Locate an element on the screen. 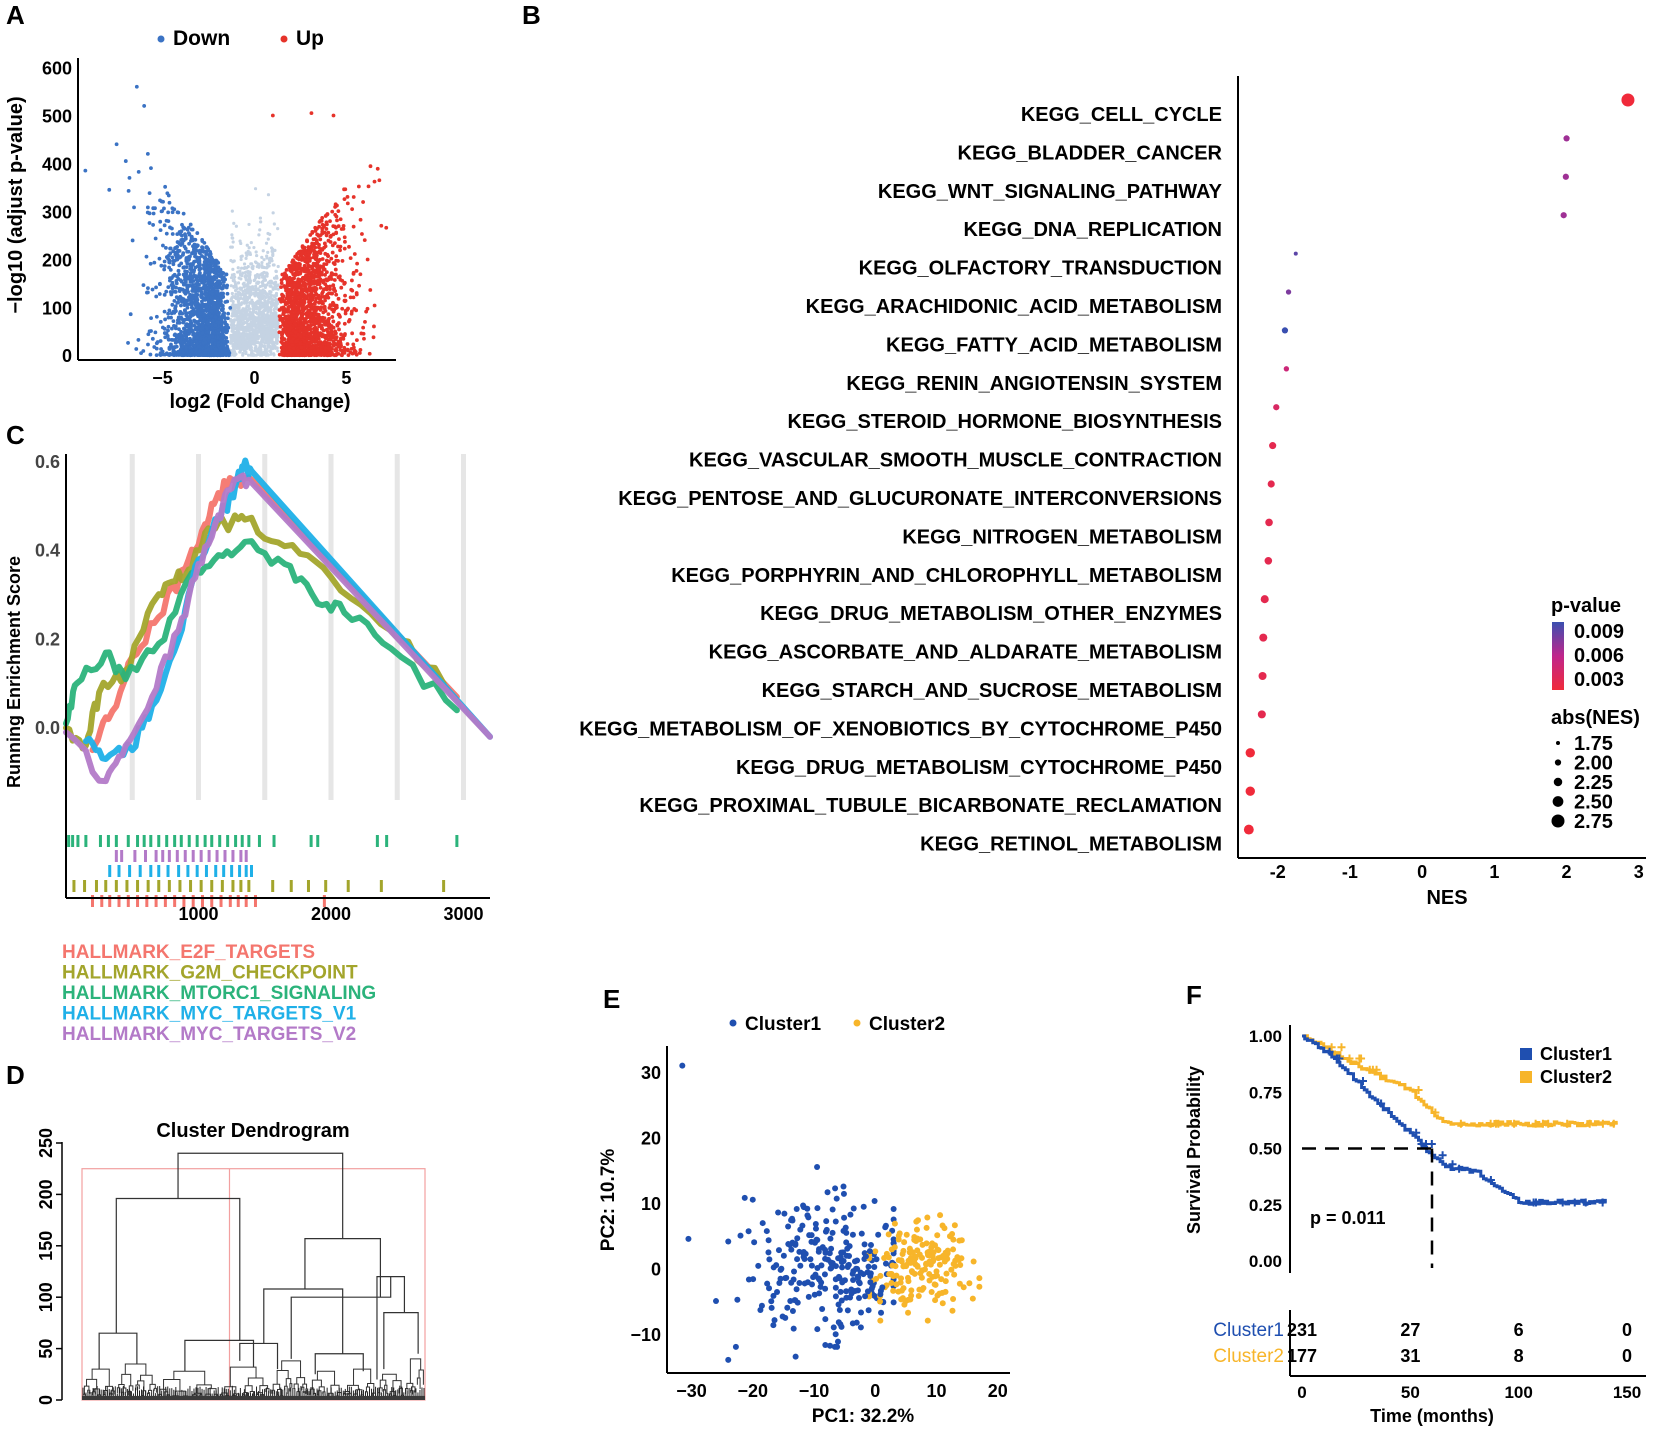 This screenshot has width=1654, height=1429. legend-down-label: Down is located at coordinates (201, 38).